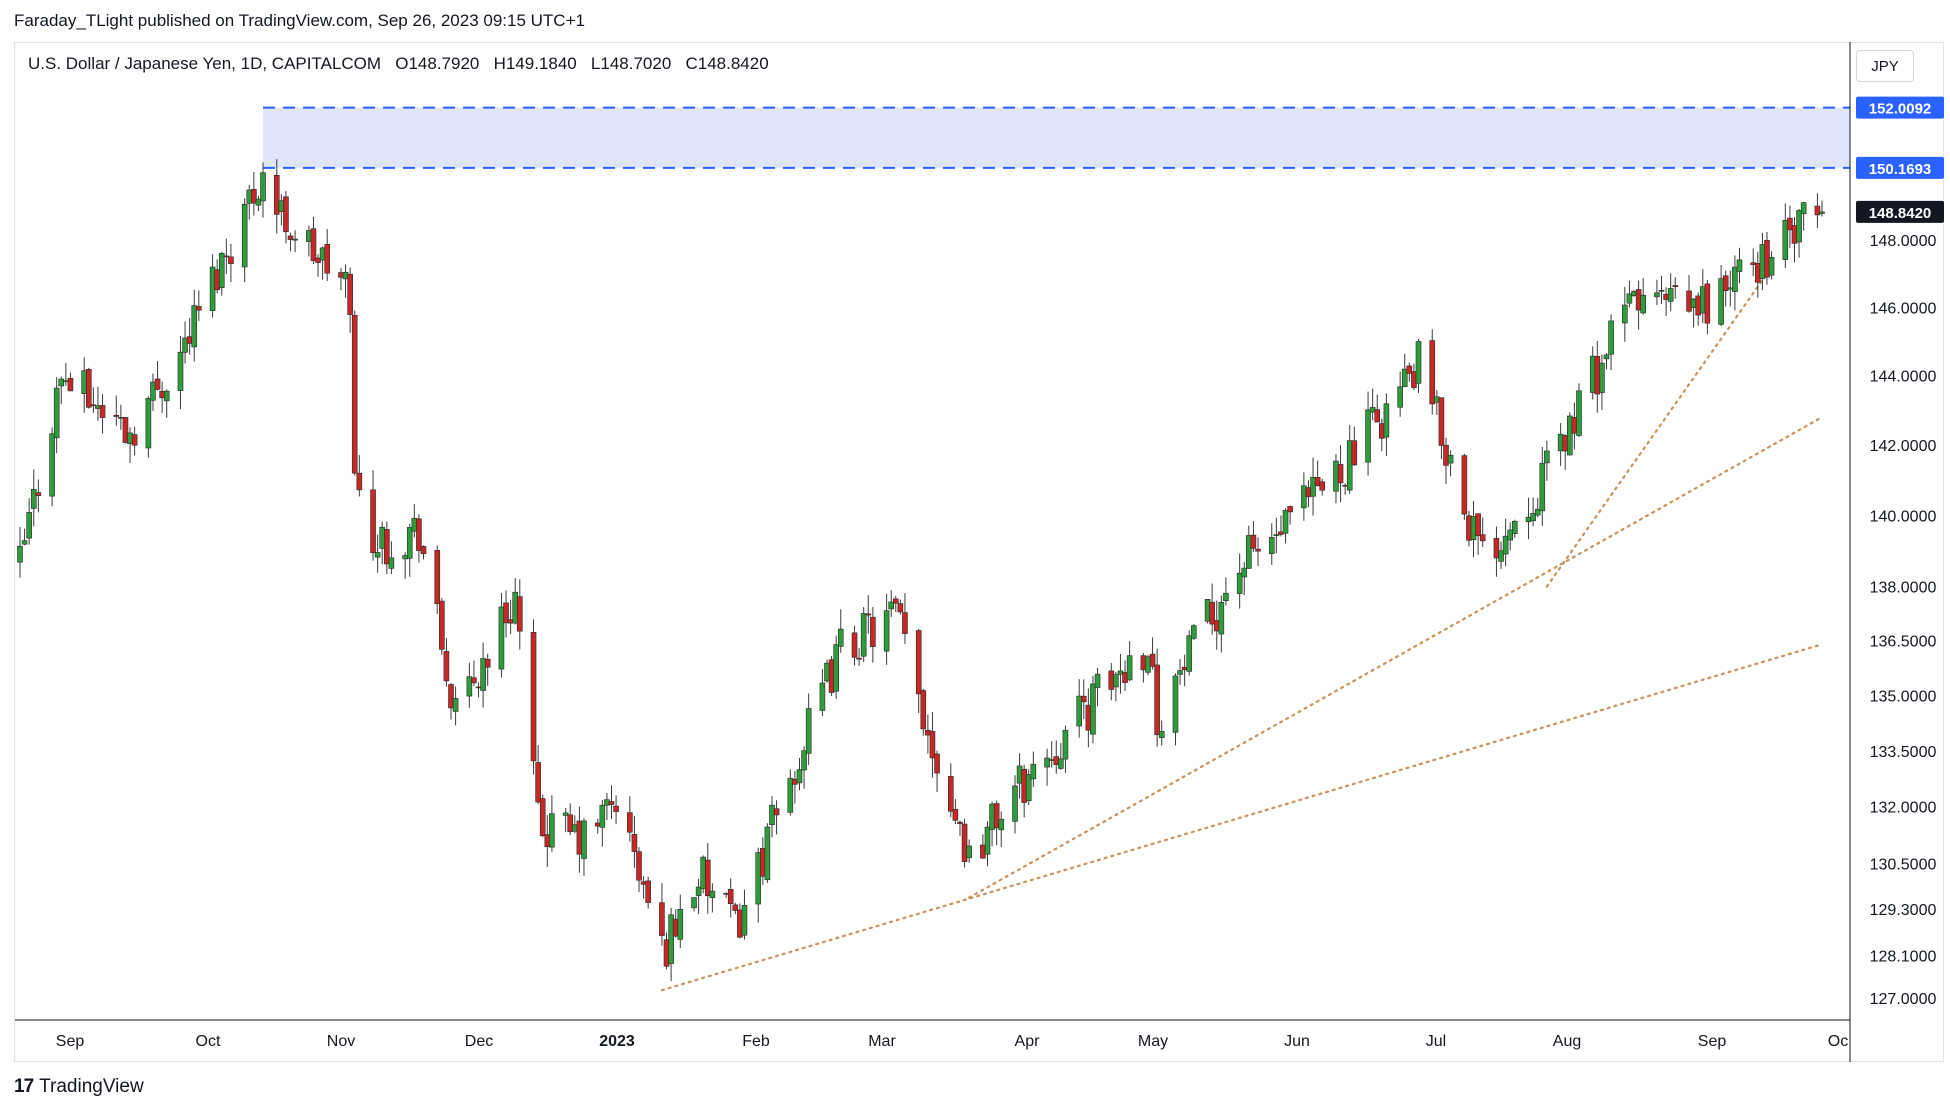  Describe the element at coordinates (79, 1087) in the screenshot. I see `tradingview-footer: 17 TradingView` at that location.